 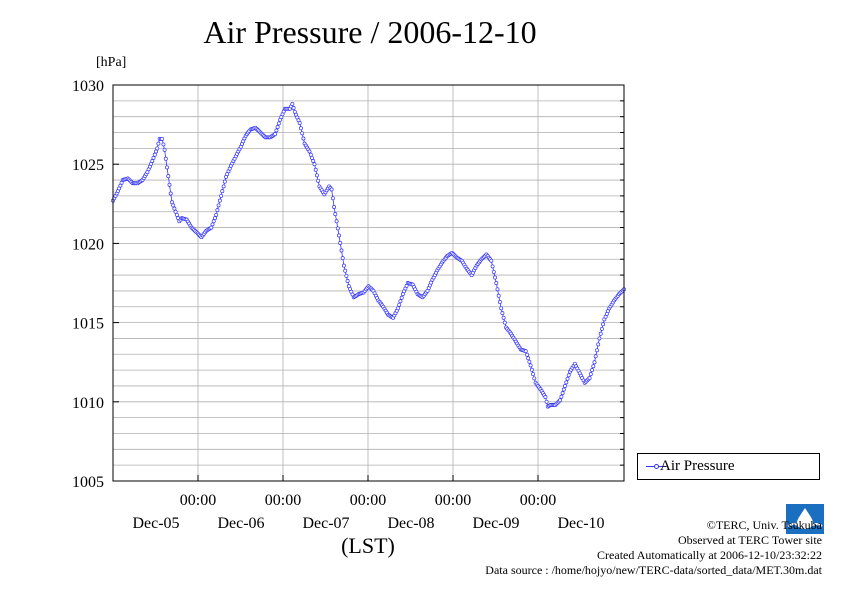 I want to click on credit-copyright: ©TERC, Univ. Tsukuba, so click(x=764, y=525).